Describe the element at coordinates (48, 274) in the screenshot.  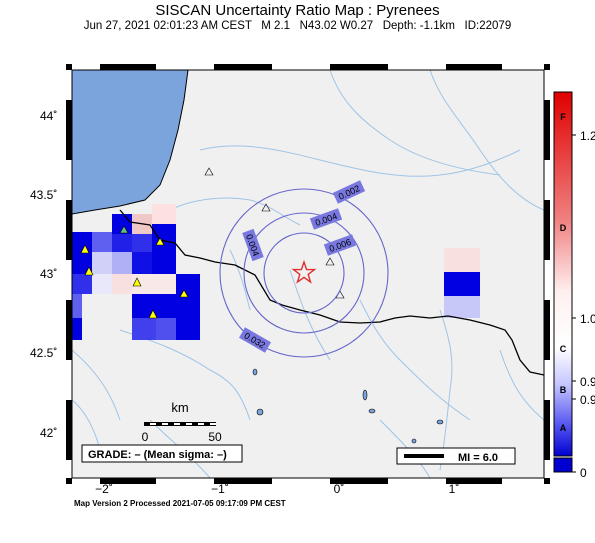
I see `lat-label: 43˚` at that location.